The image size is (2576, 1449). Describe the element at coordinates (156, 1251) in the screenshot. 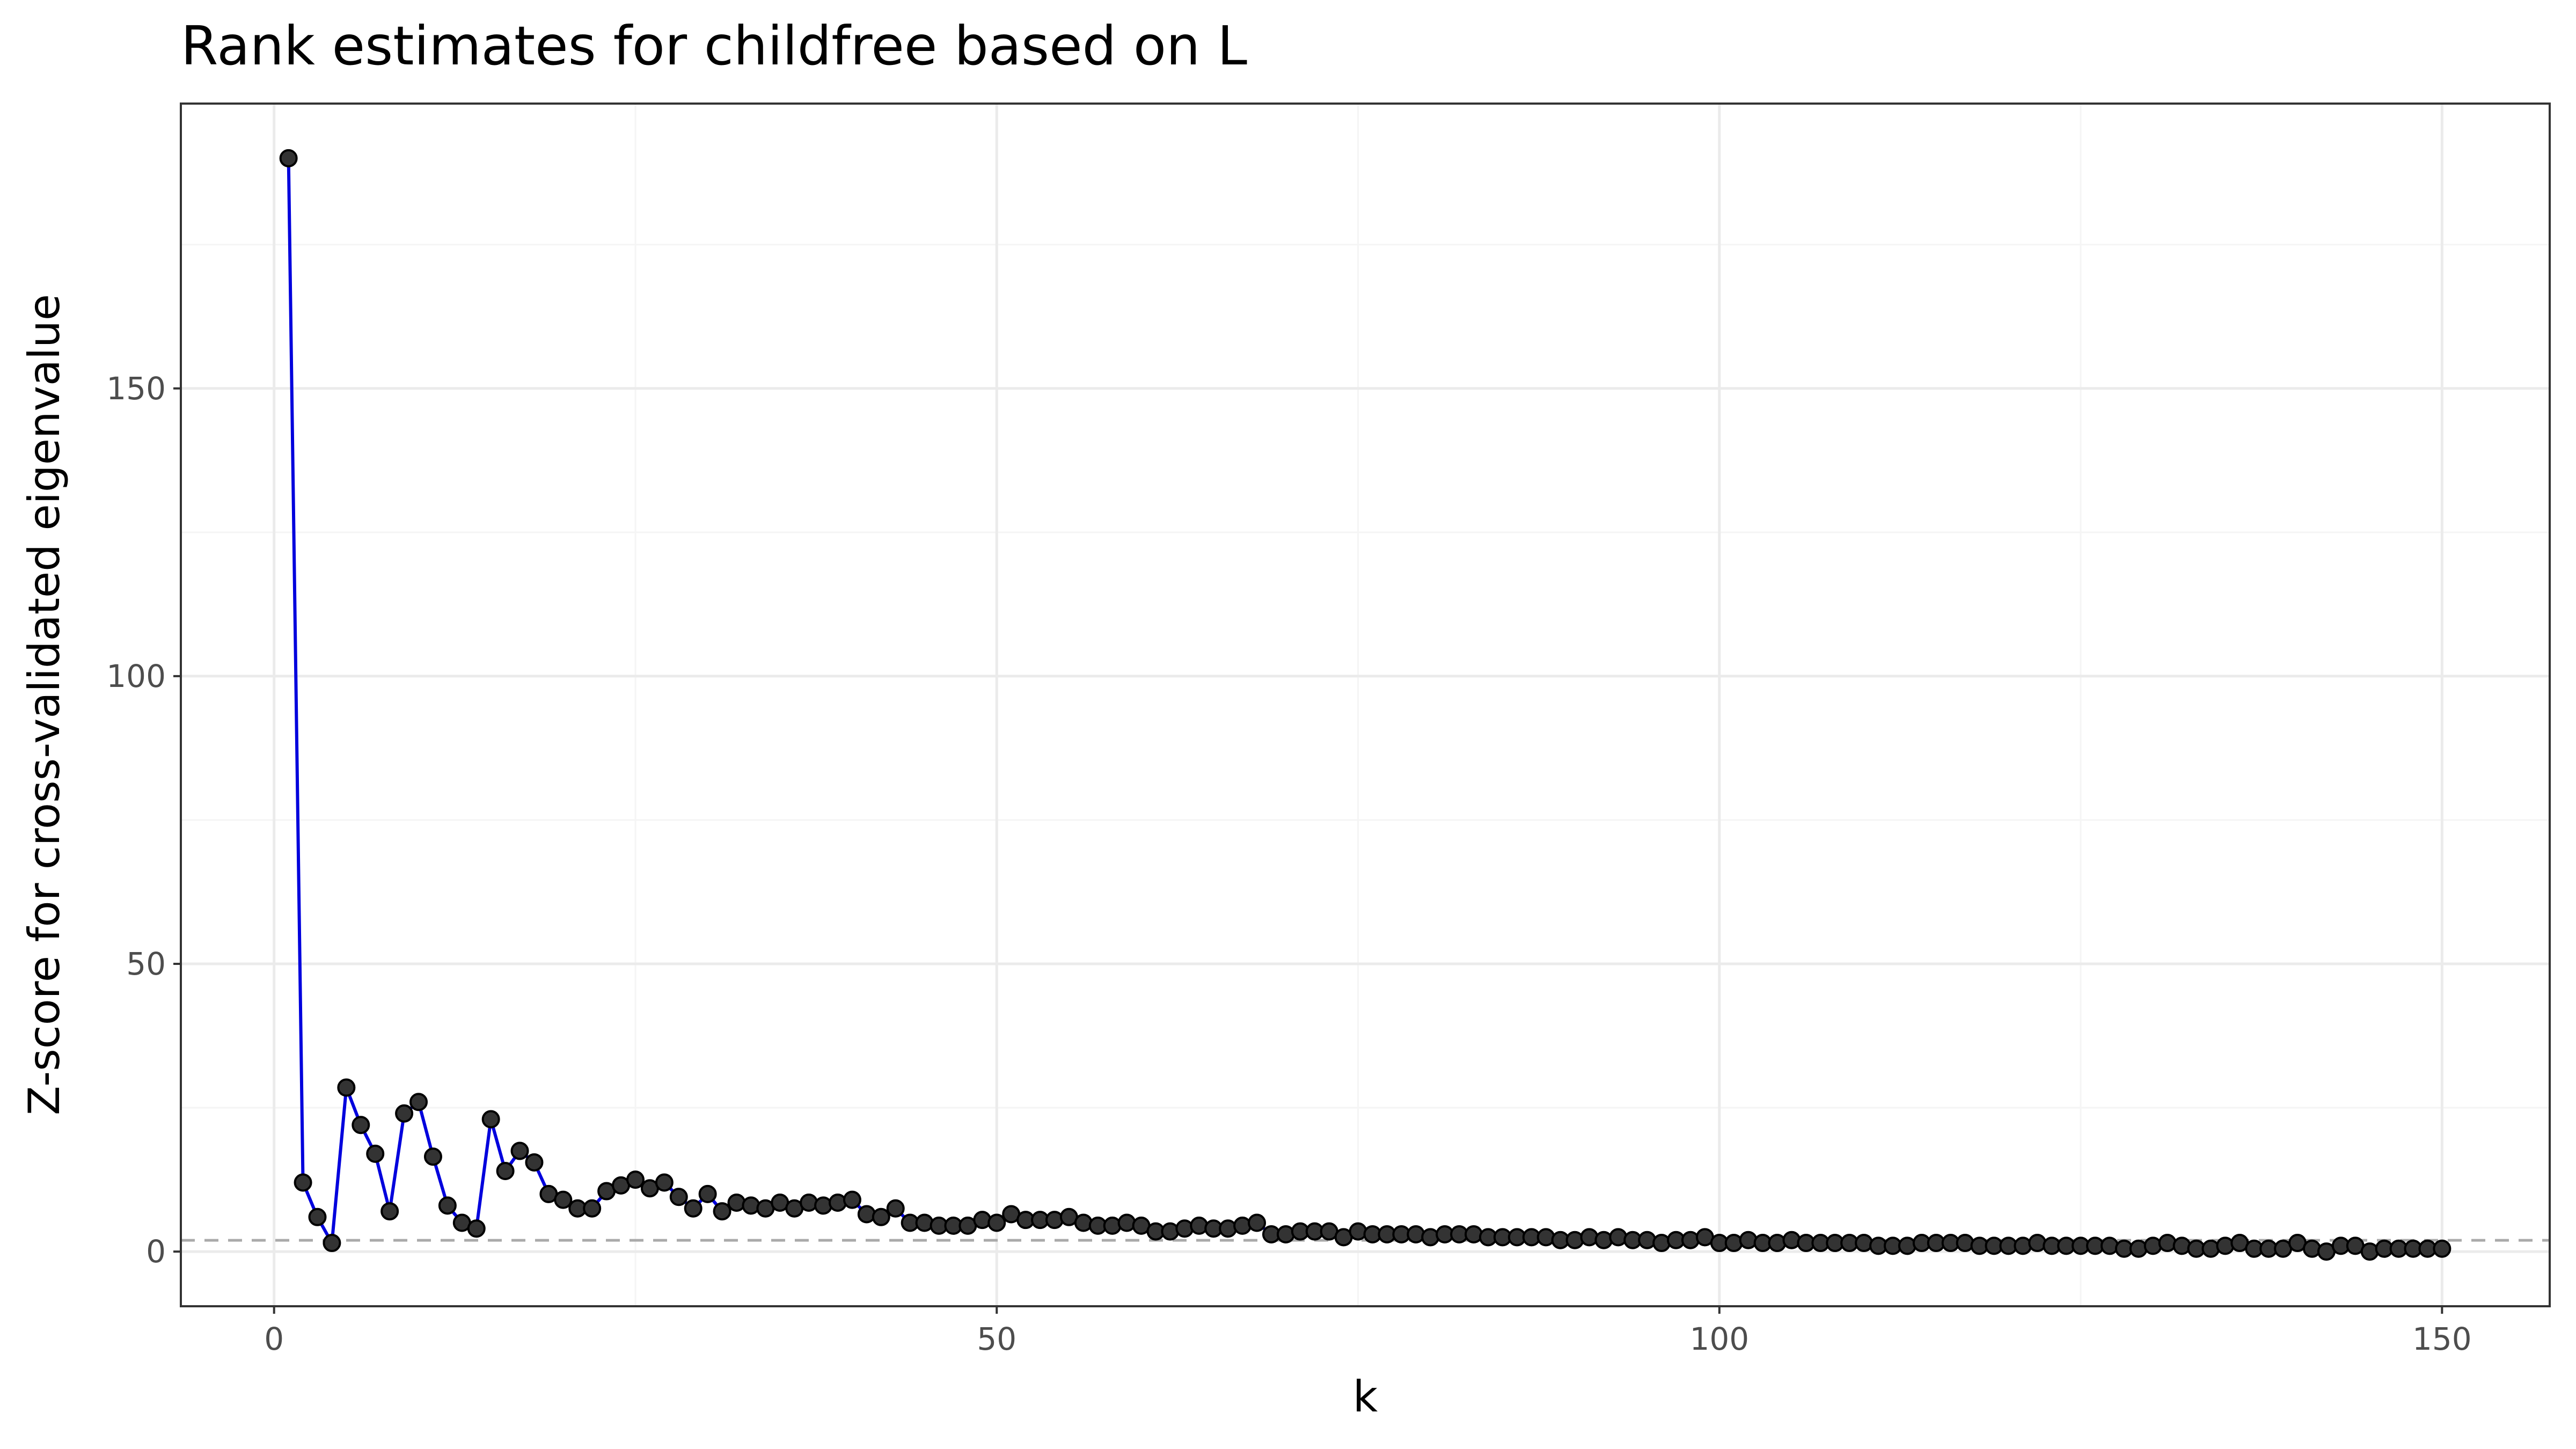

I see `y-tick-label: 0` at that location.